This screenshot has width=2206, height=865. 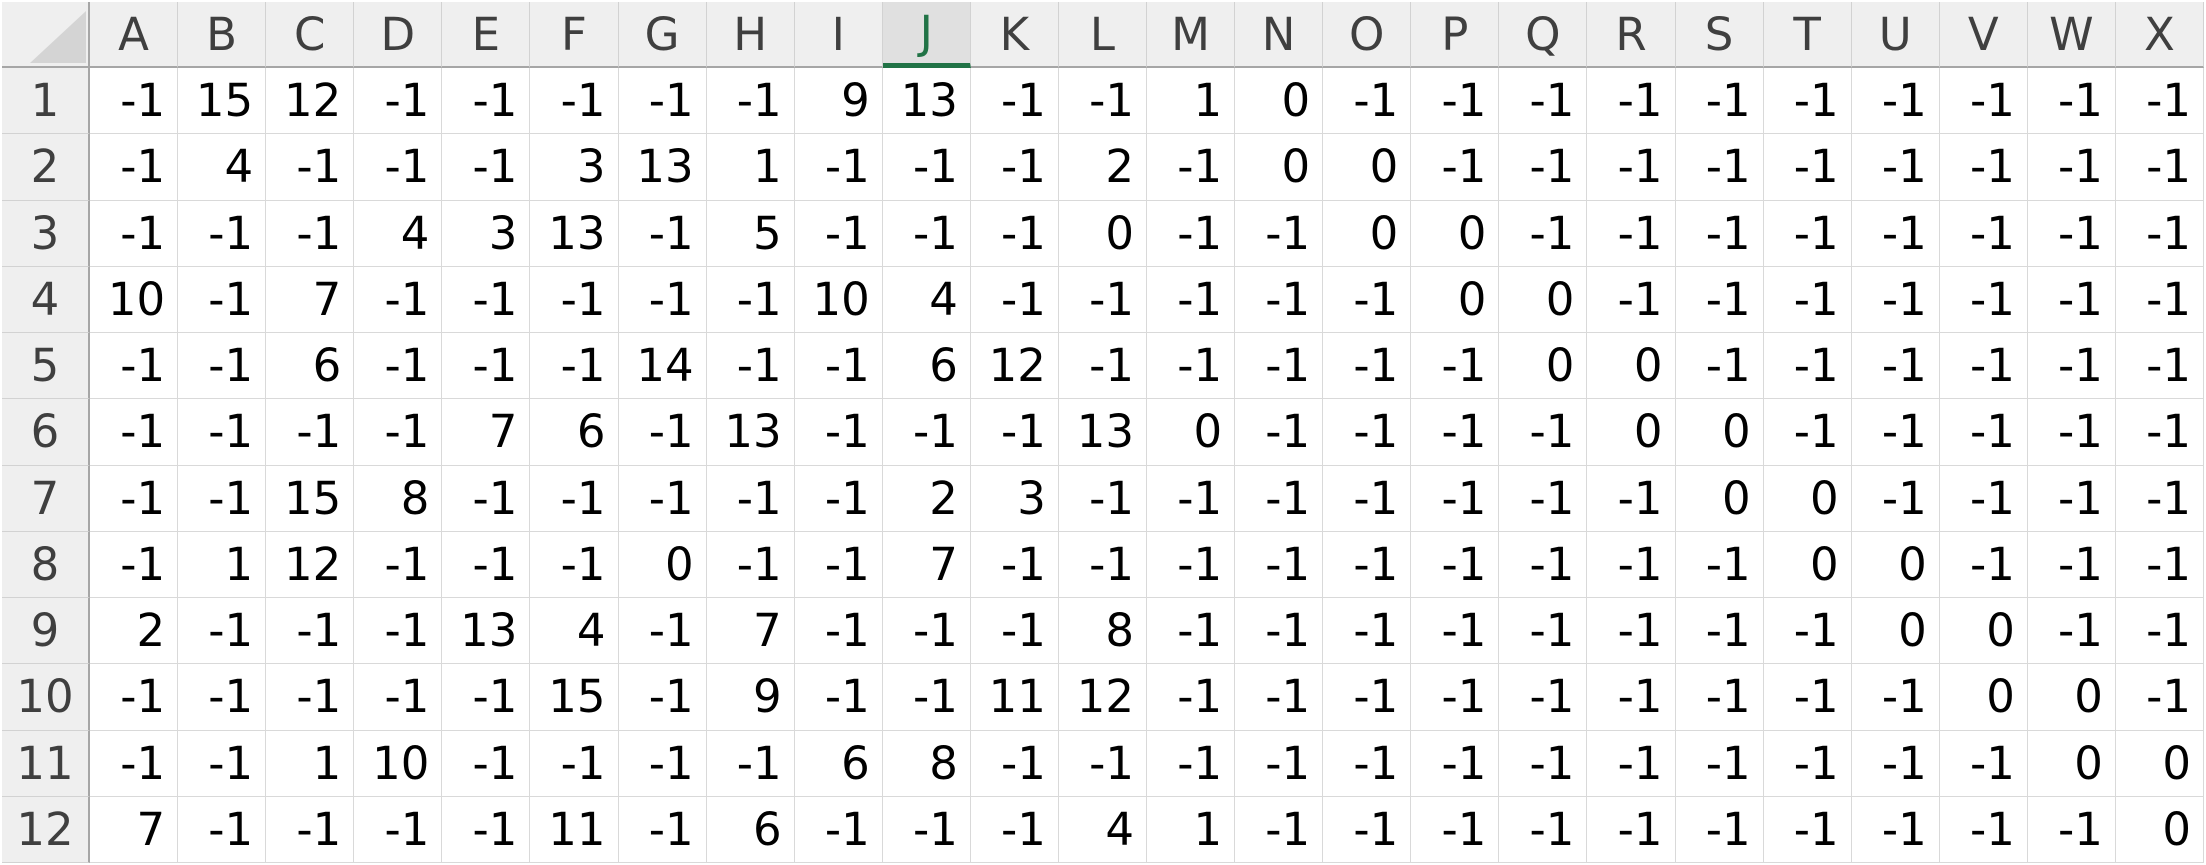 What do you see at coordinates (926, 498) in the screenshot?
I see `cell: 2` at bounding box center [926, 498].